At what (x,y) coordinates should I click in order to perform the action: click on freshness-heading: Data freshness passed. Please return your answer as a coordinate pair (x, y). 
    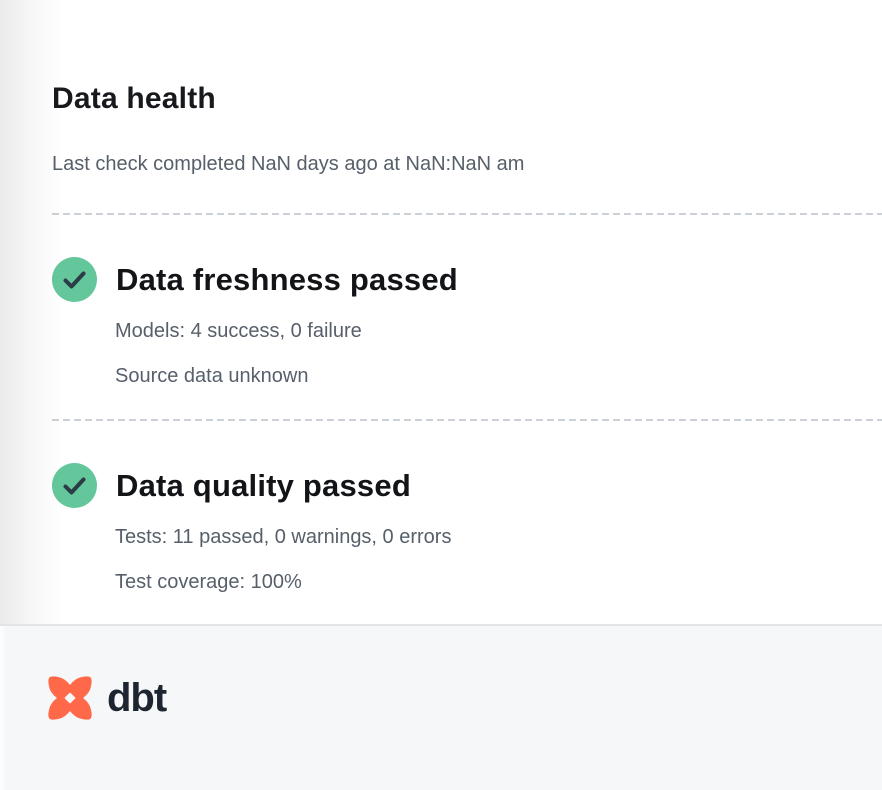
    Looking at the image, I should click on (287, 279).